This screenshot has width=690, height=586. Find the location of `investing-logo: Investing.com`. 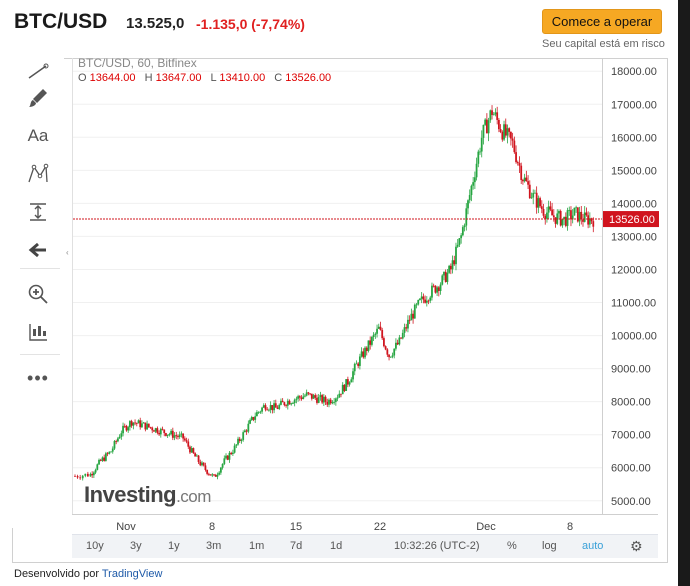

investing-logo: Investing.com is located at coordinates (147, 495).